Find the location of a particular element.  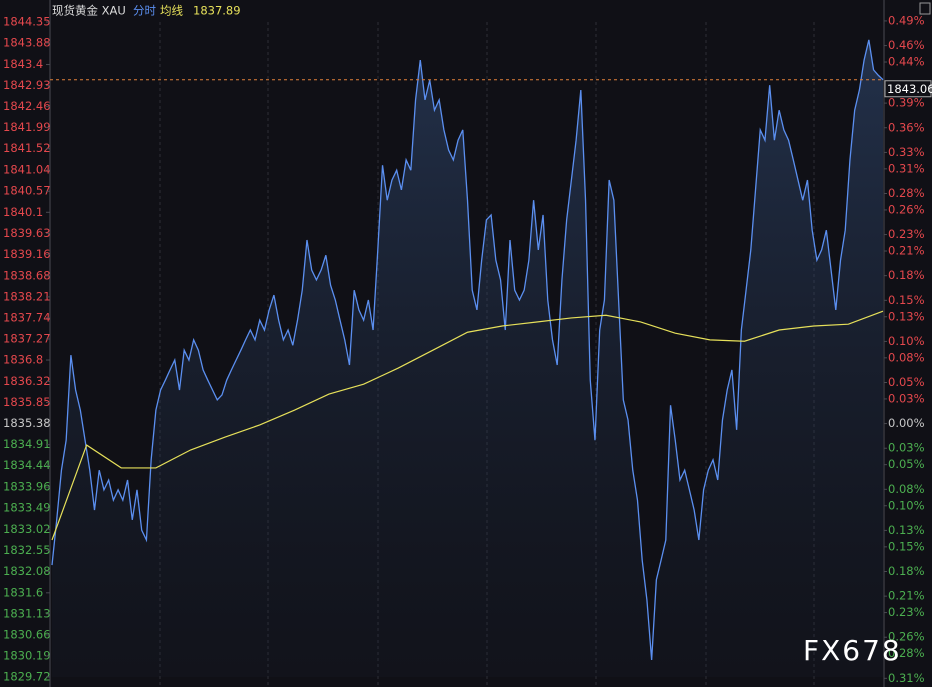

y-tick-label: 1835.85 is located at coordinates (27, 402).